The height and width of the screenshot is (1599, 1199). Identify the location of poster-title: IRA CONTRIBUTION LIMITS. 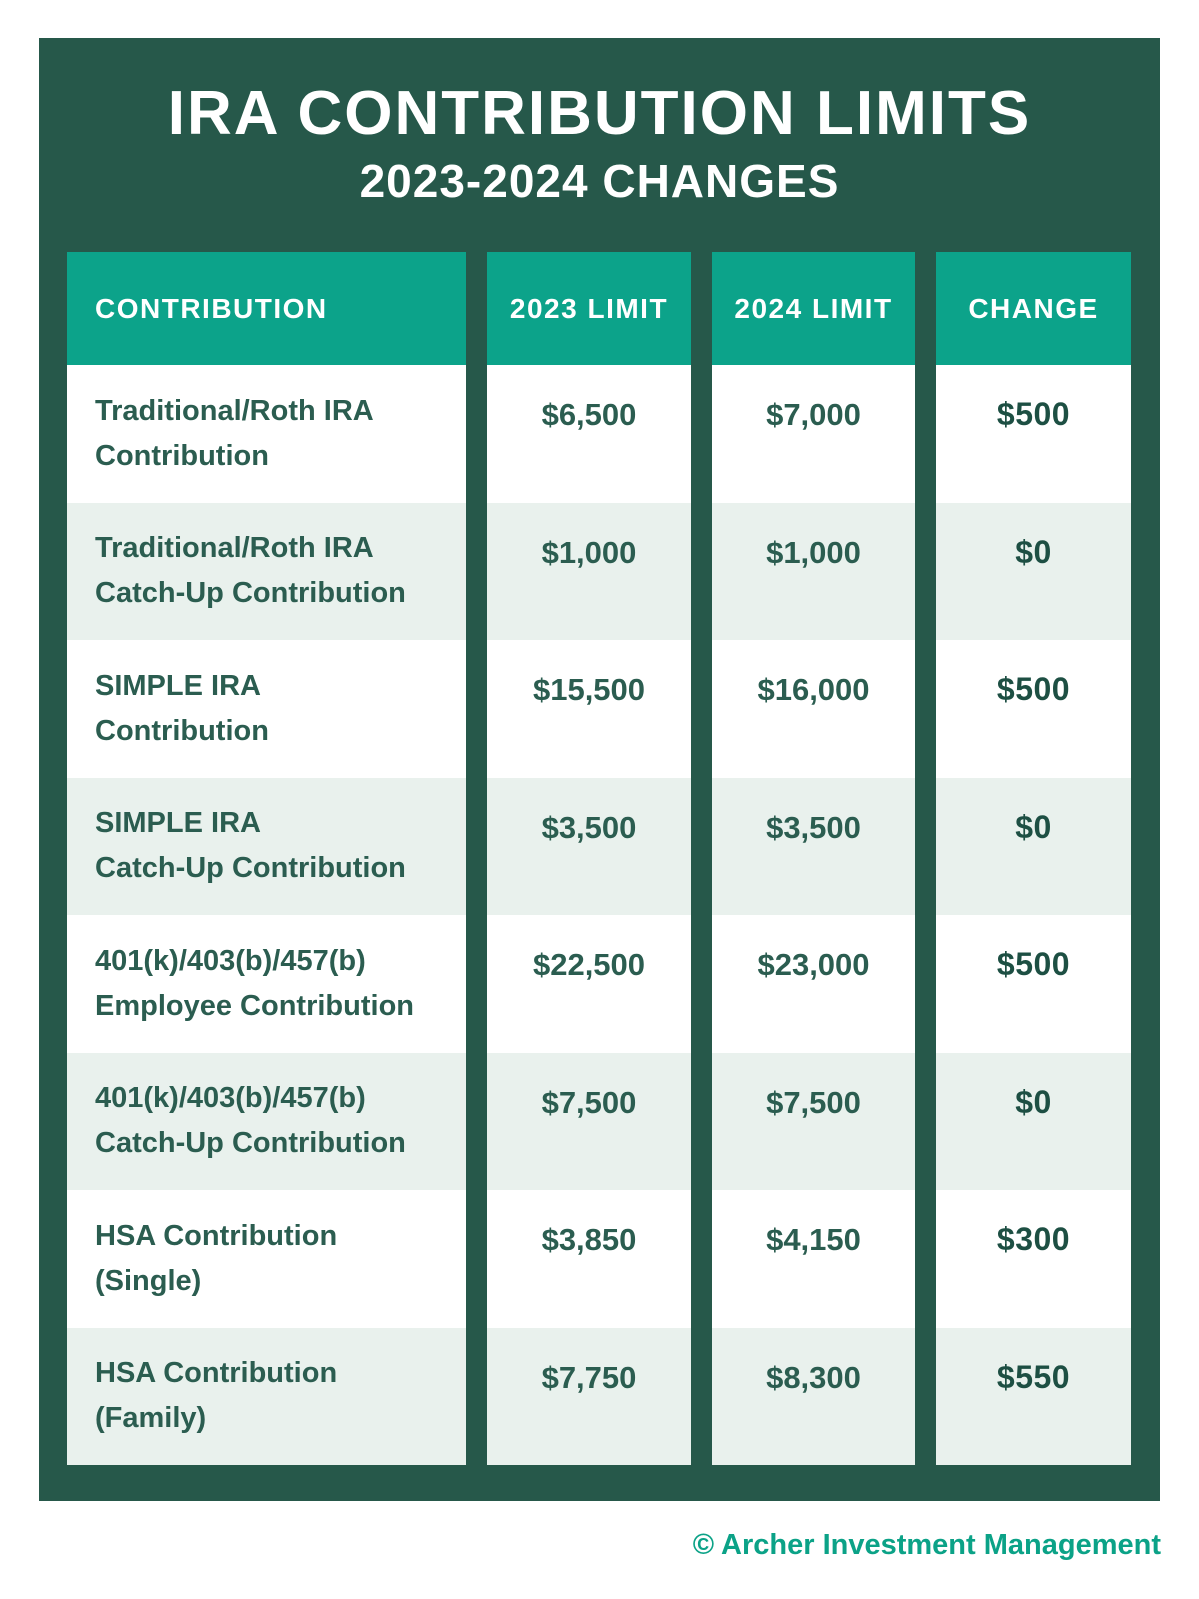
(599, 113).